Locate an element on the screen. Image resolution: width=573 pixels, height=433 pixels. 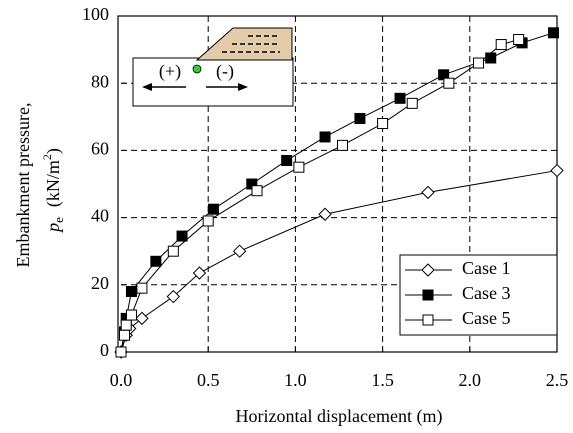
x-tick-label: 2.5 is located at coordinates (557, 380).